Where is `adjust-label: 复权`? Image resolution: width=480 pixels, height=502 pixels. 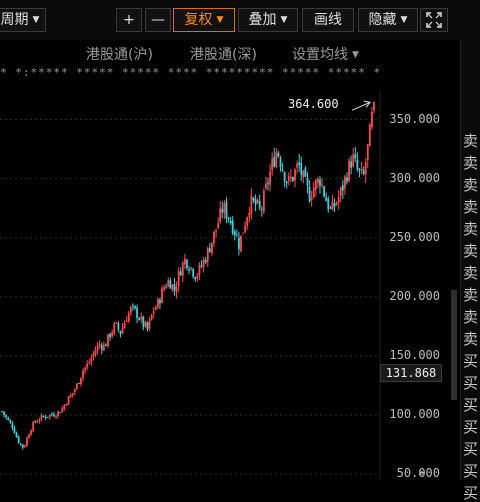
adjust-label: 复权 is located at coordinates (198, 20).